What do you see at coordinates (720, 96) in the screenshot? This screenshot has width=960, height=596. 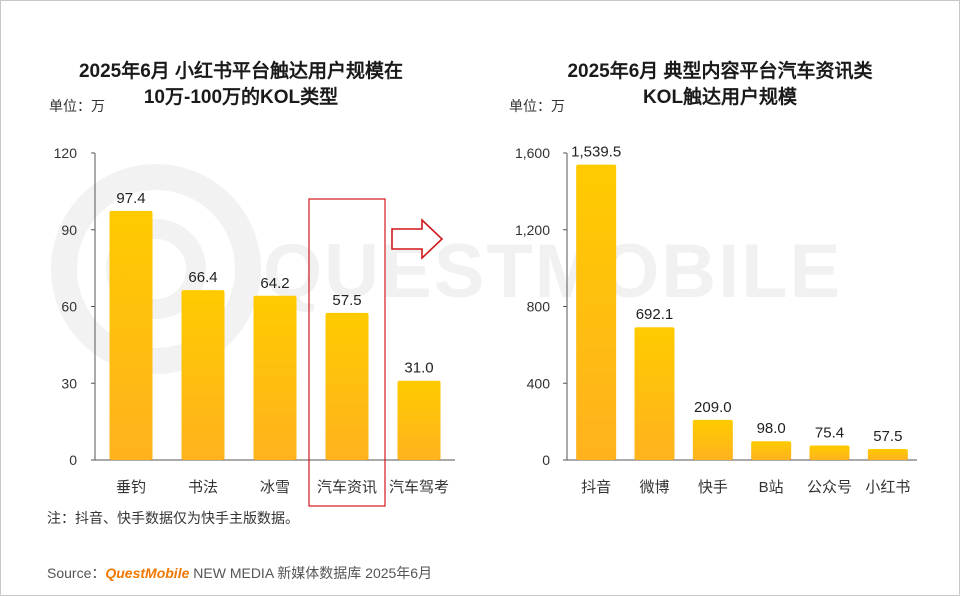 I see `right-chart-title-line-2: KOL触达用户规模` at bounding box center [720, 96].